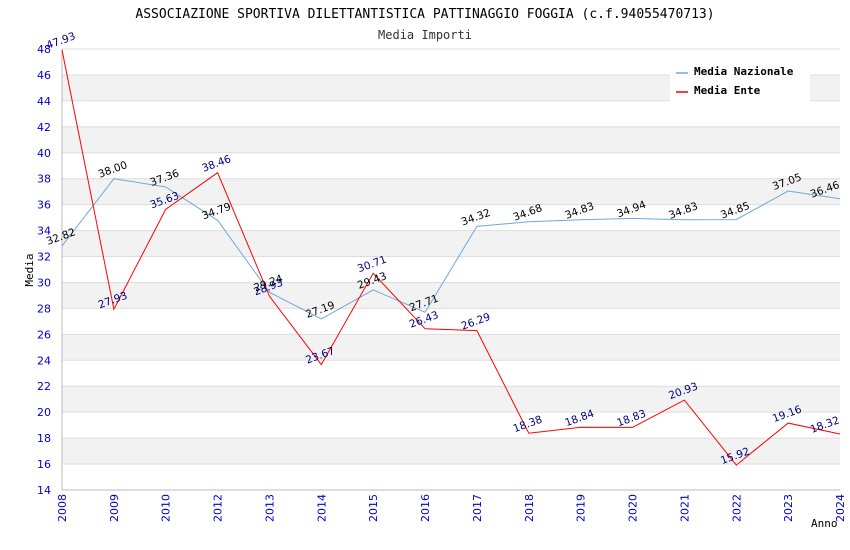 The height and width of the screenshot is (550, 850). I want to click on x-tick-label: 2013, so click(269, 508).